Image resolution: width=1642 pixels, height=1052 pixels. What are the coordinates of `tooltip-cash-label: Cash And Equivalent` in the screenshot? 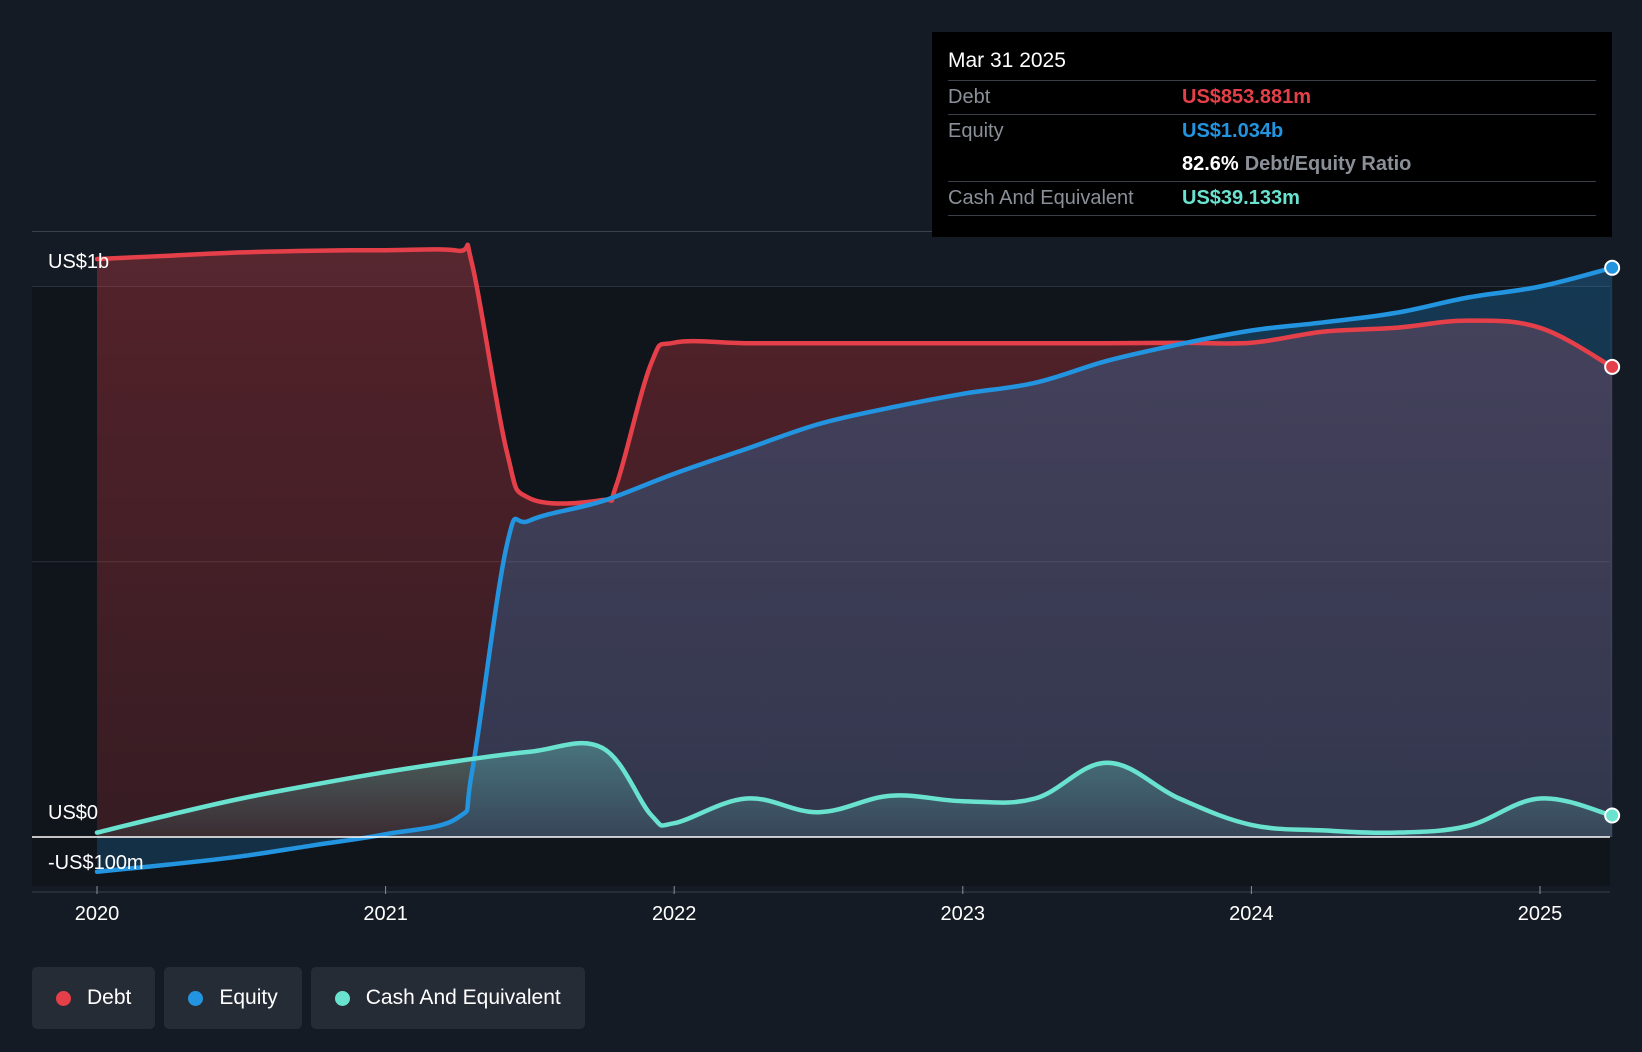 It's located at (1041, 198).